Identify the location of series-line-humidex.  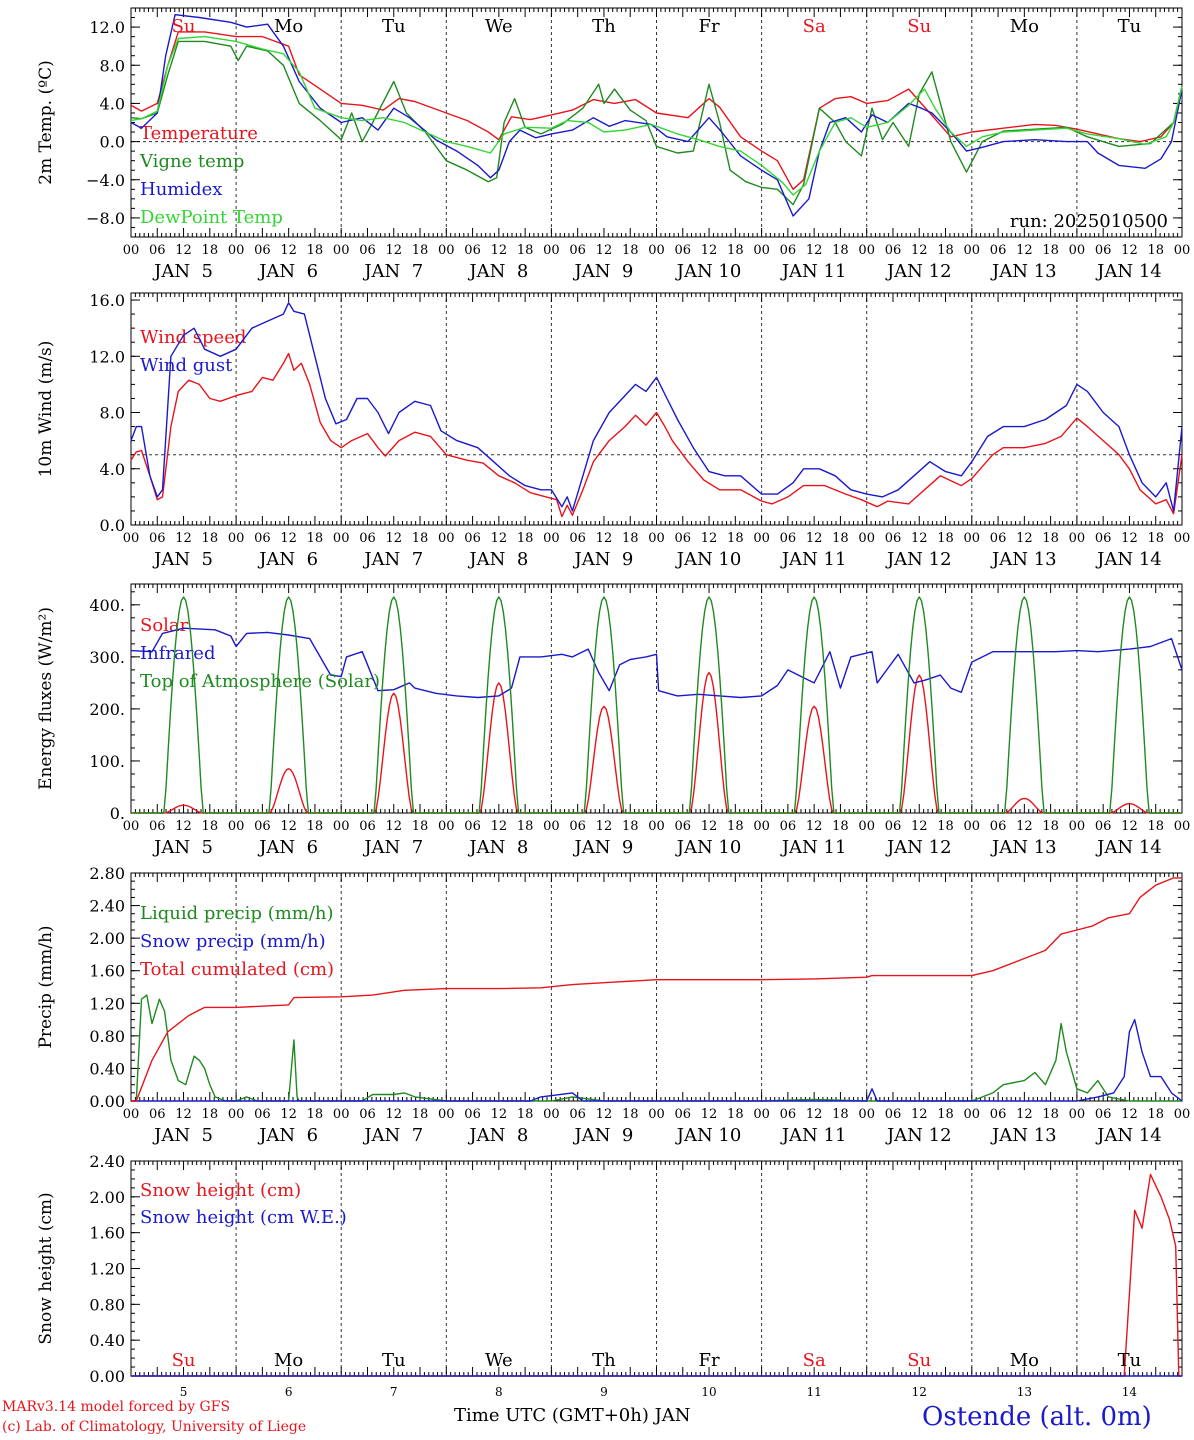
(656, 115).